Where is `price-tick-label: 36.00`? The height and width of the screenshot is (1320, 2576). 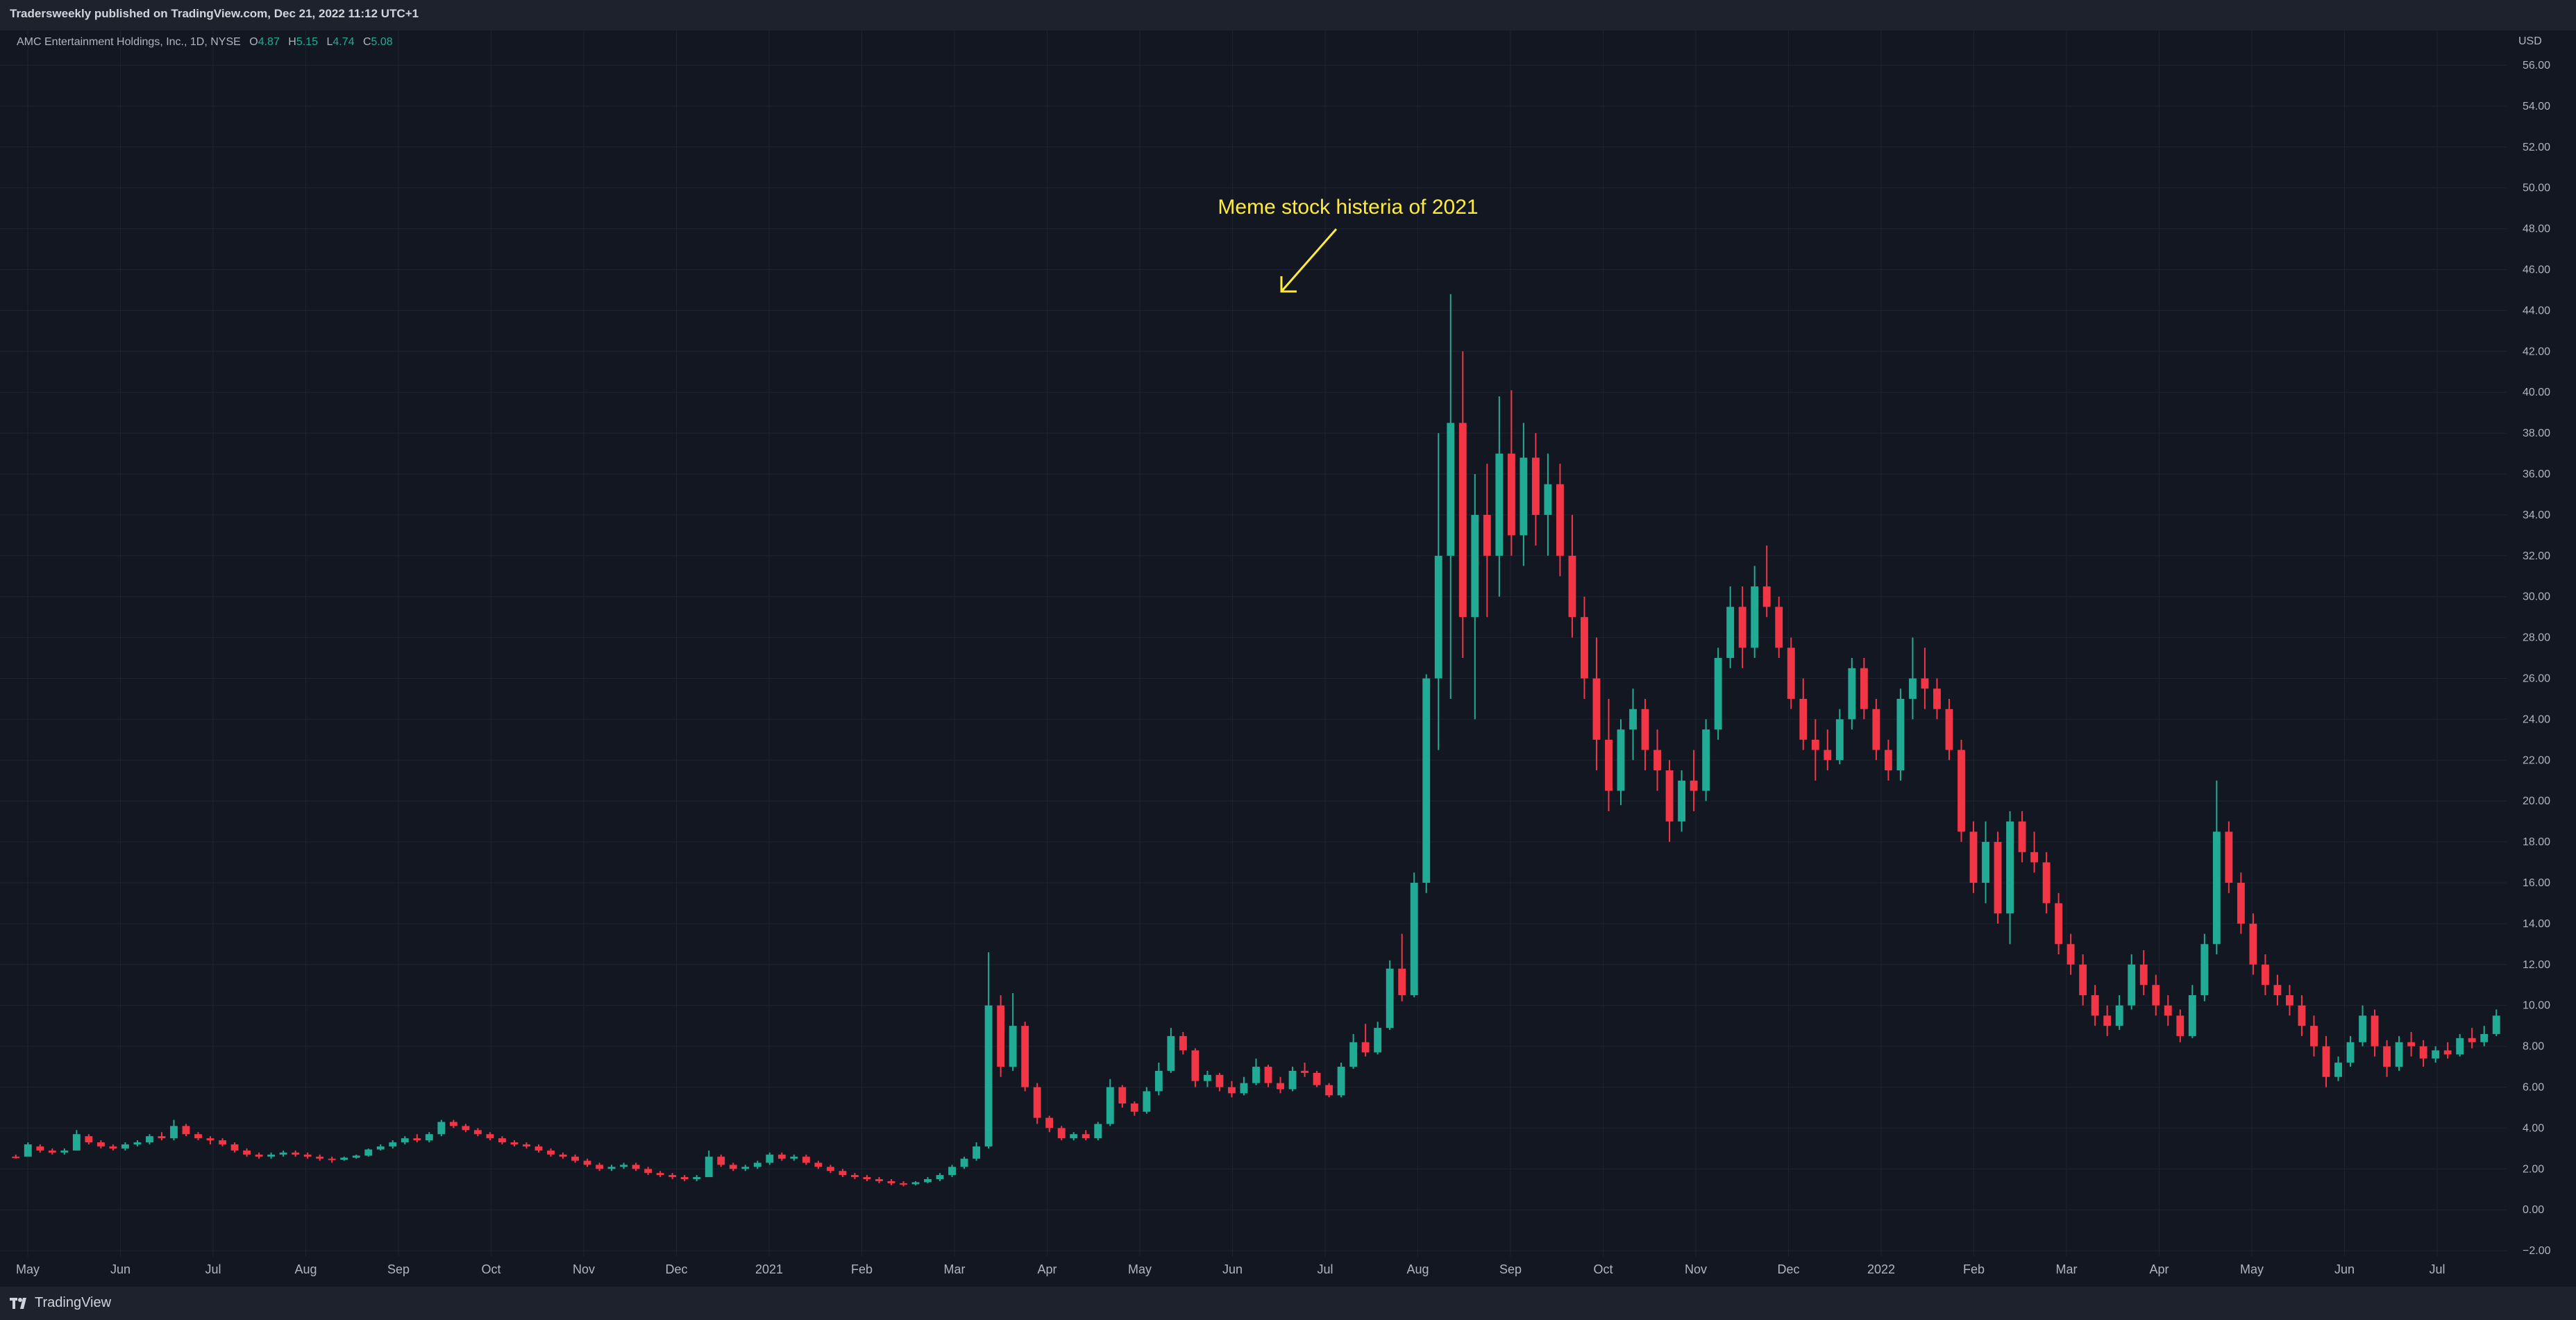
price-tick-label: 36.00 is located at coordinates (2536, 474).